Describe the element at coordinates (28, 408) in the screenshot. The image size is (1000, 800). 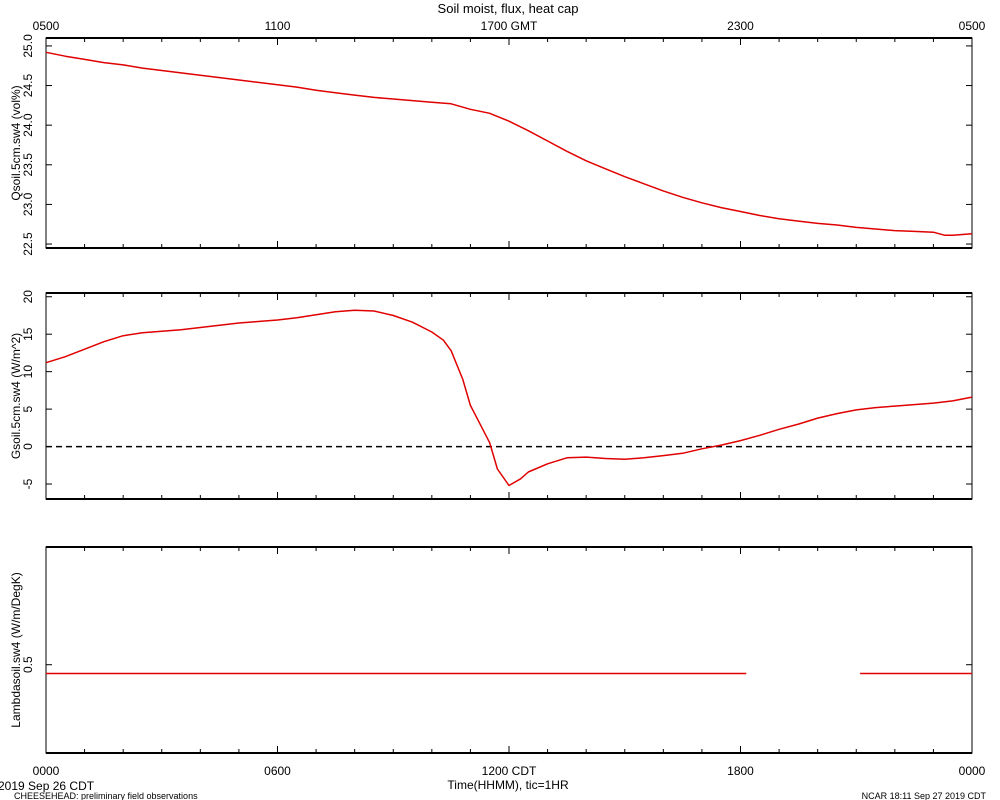
I see `y-tick-label: 5` at that location.